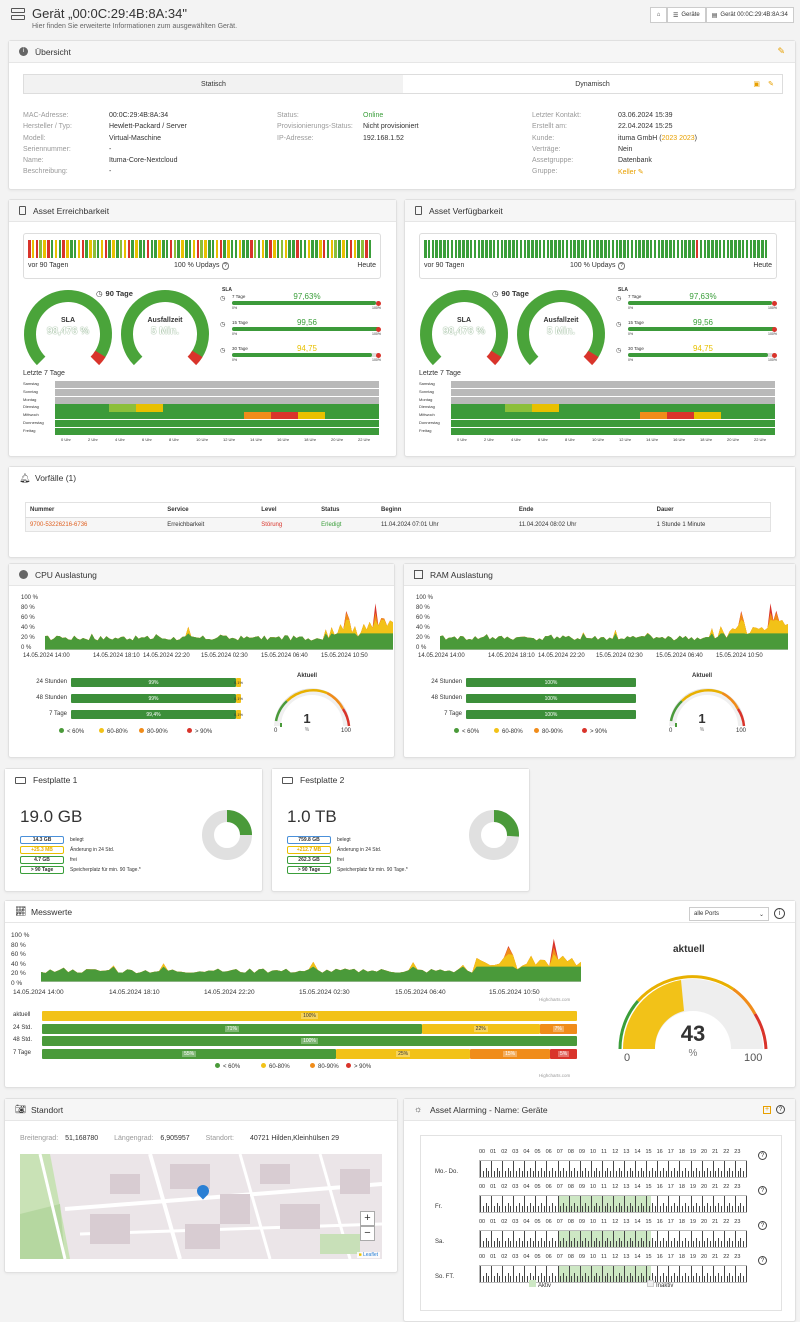  I want to click on usage-bar: 99%, so click(153, 698).